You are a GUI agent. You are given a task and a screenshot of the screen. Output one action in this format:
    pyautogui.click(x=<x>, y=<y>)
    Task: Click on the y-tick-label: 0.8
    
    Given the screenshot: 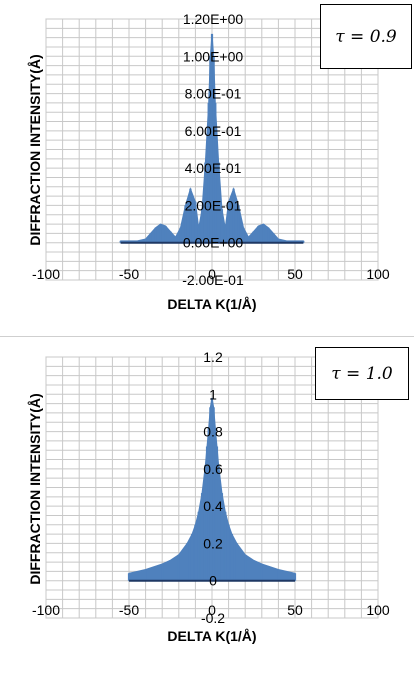 What is the action you would take?
    pyautogui.click(x=213, y=432)
    